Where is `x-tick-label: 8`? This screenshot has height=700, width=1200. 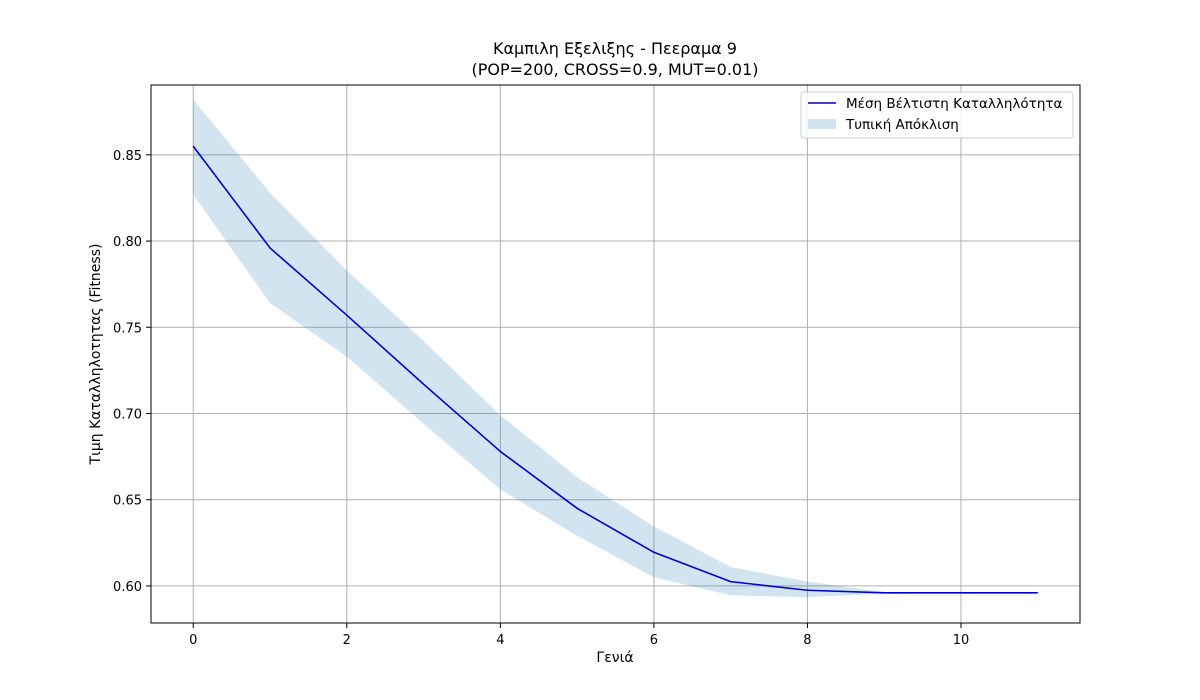
x-tick-label: 8 is located at coordinates (807, 640).